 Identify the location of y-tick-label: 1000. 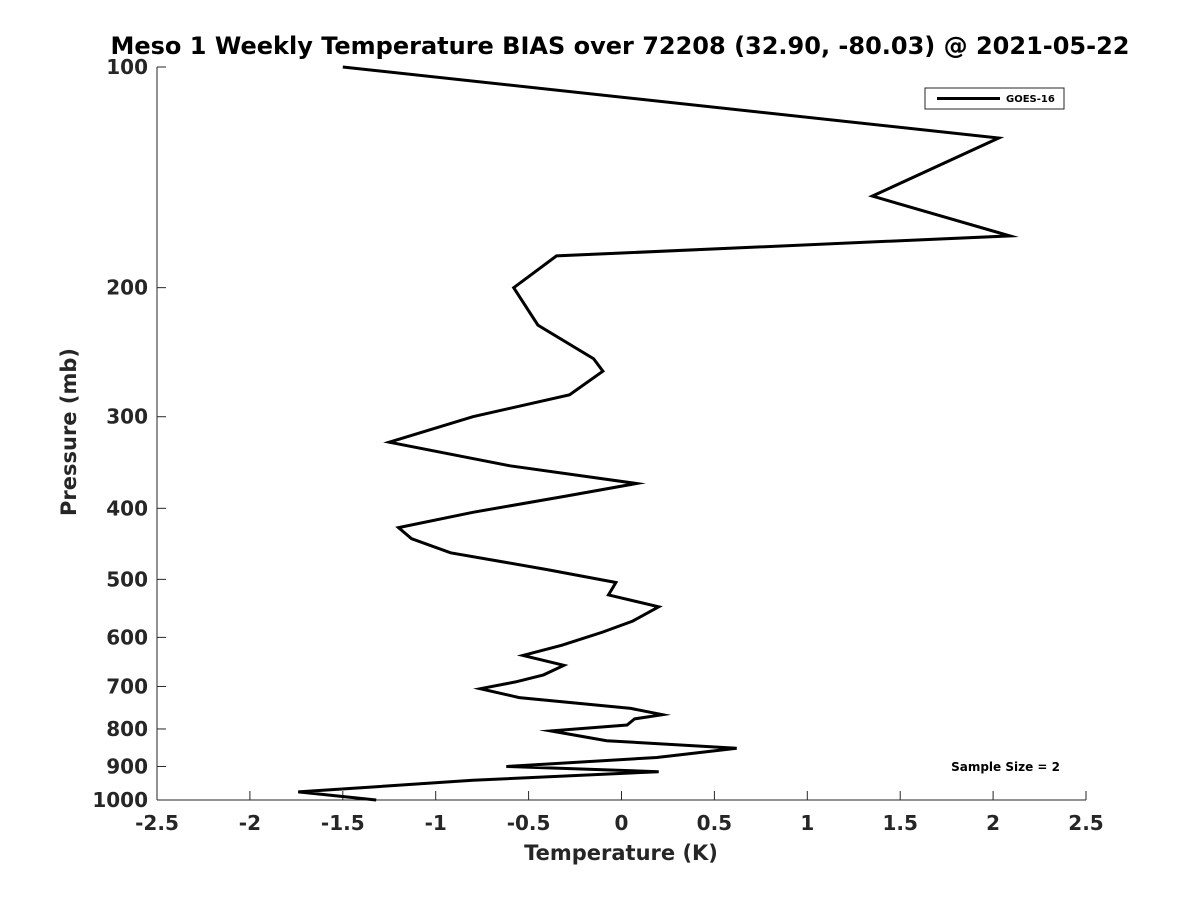
(120, 800).